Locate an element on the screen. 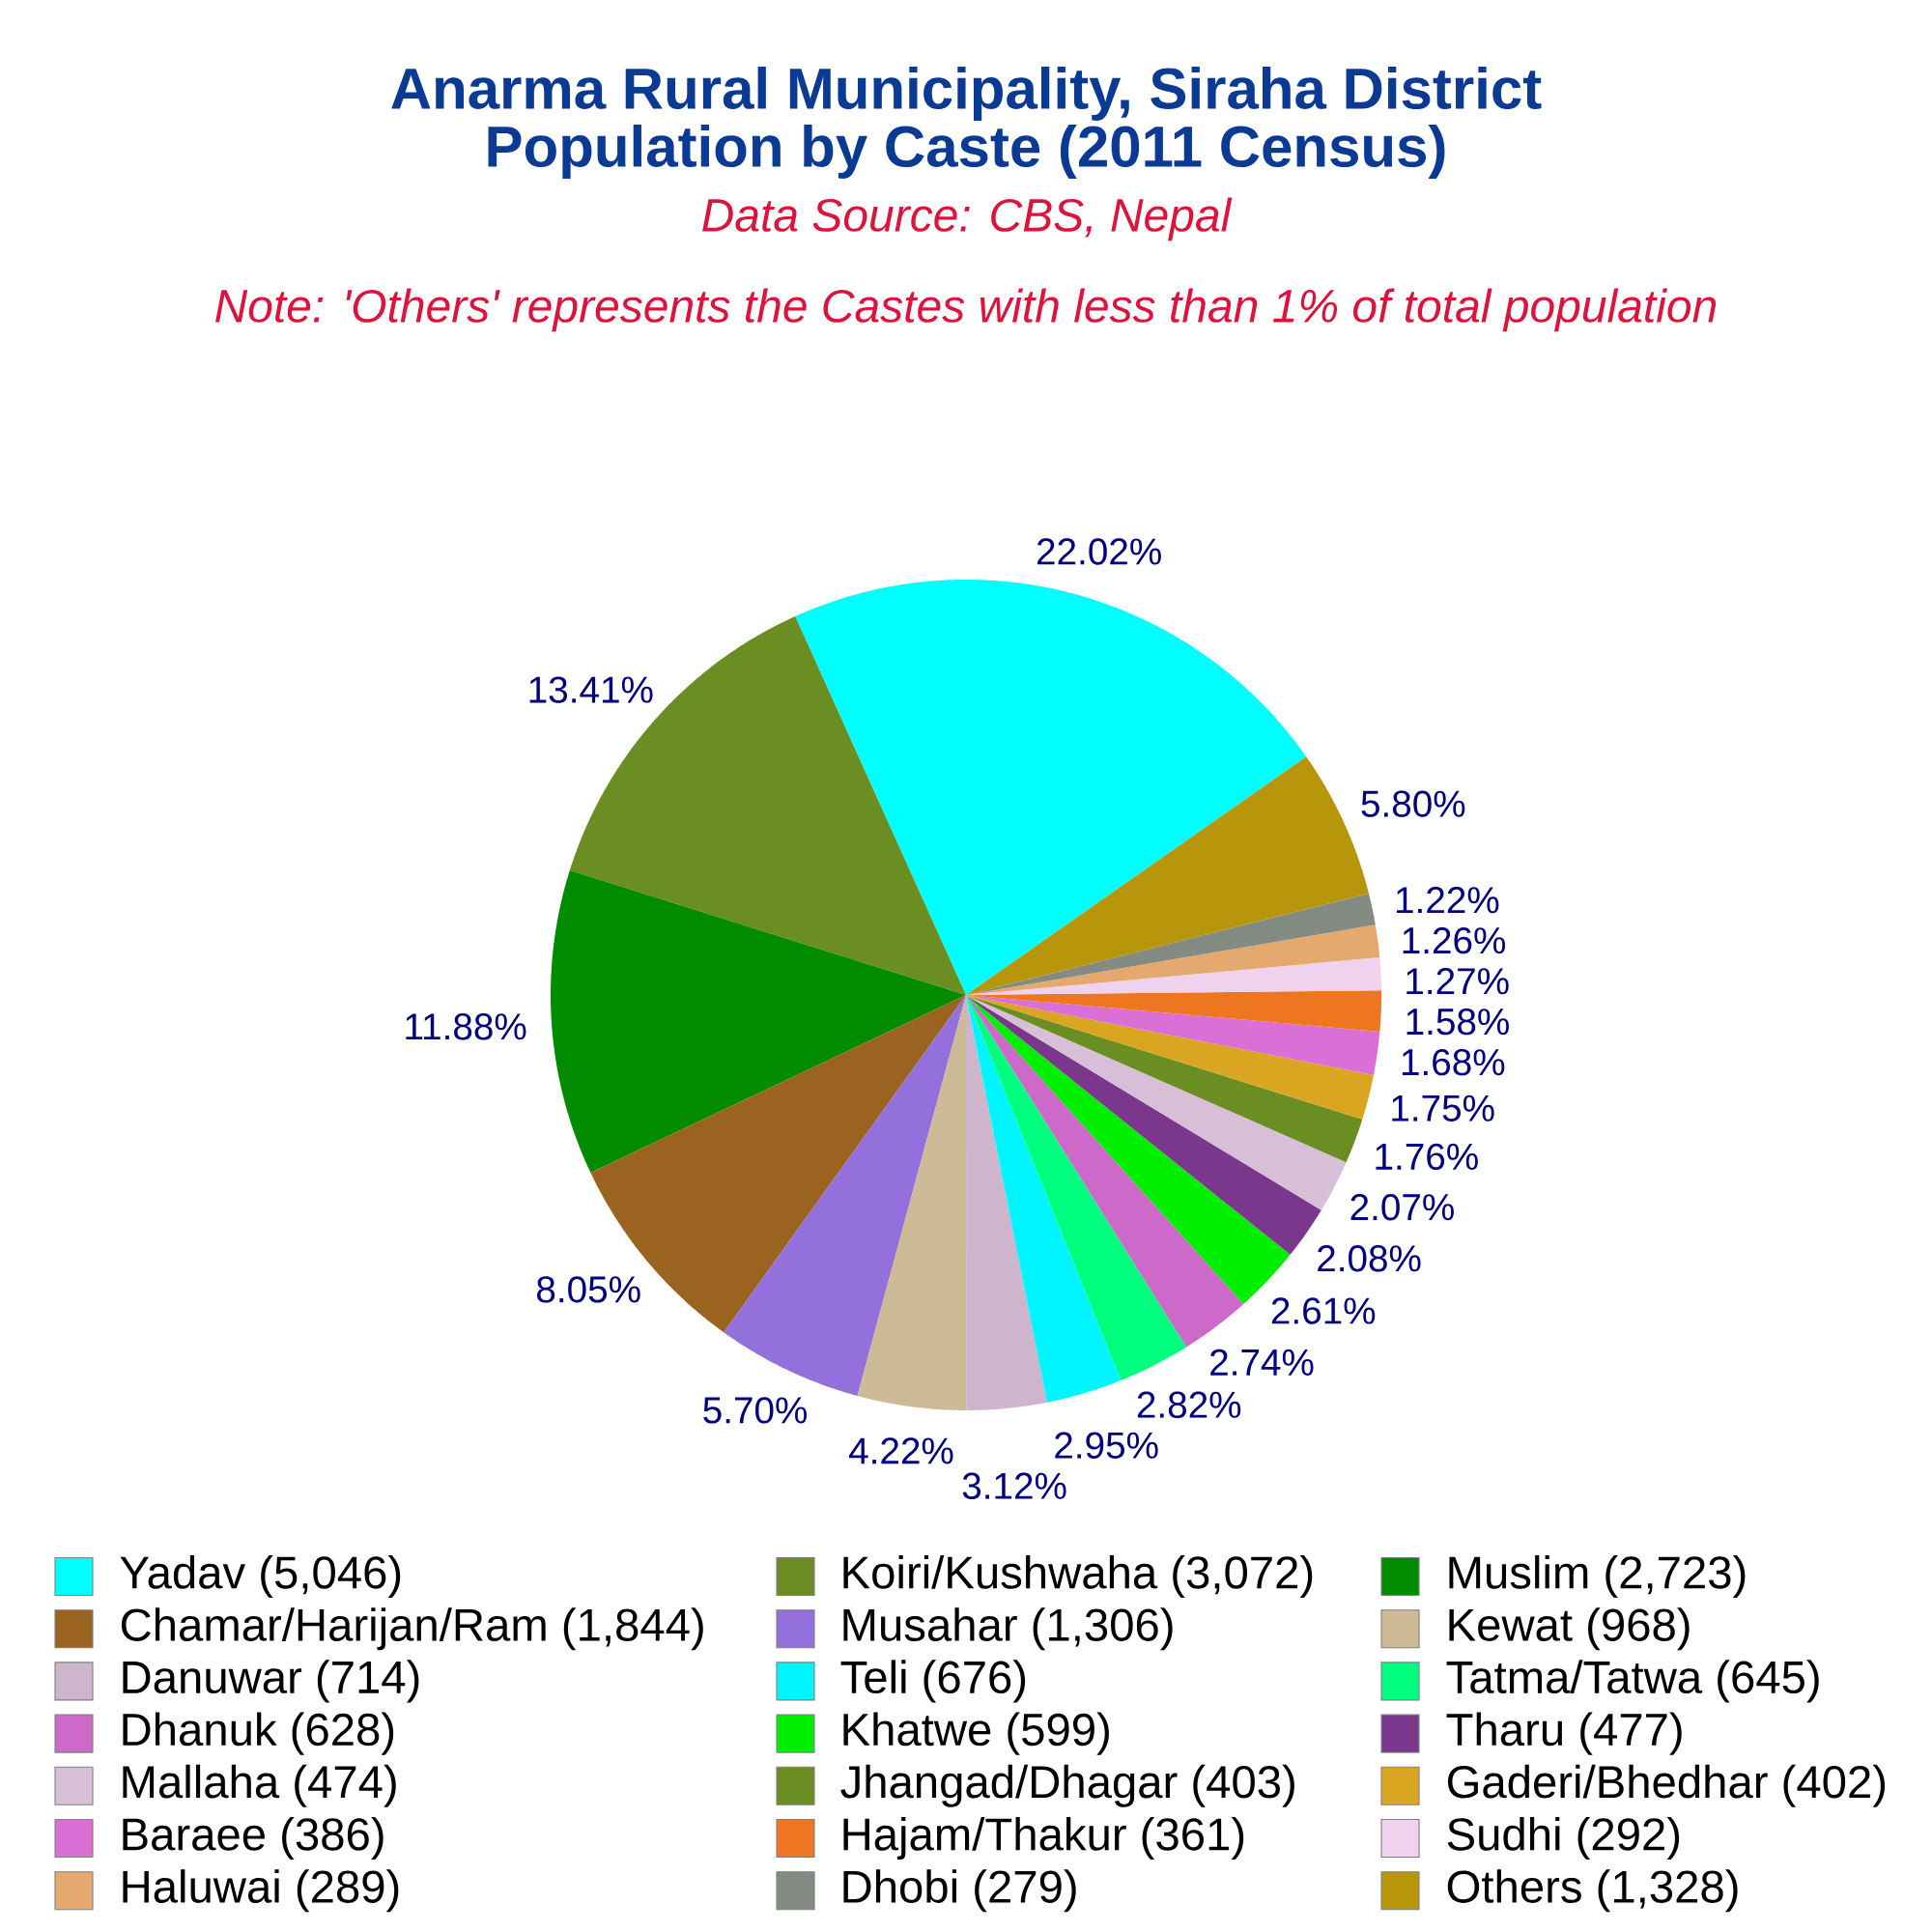  data-label: 3.12% is located at coordinates (1014, 1485).